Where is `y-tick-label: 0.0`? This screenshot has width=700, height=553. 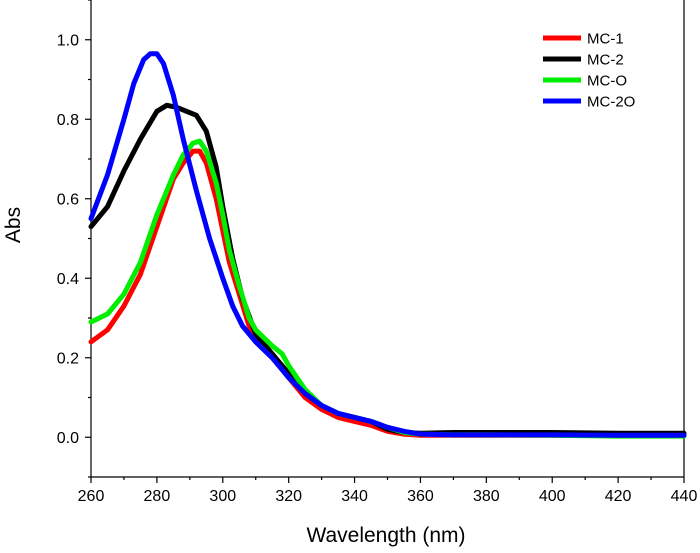
y-tick-label: 0.0 is located at coordinates (68, 438).